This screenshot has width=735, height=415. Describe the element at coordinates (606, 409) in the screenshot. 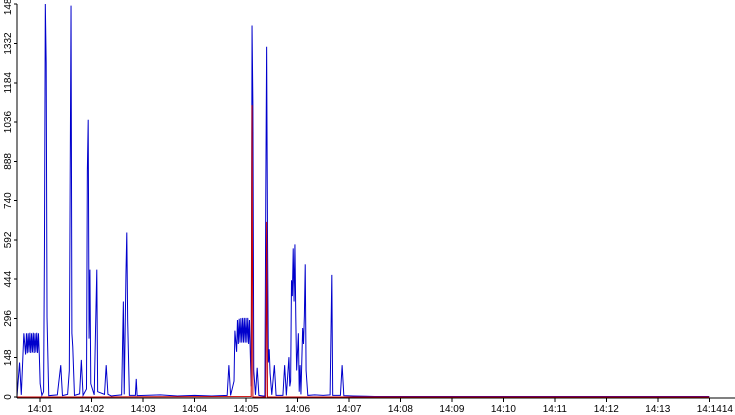

I see `x-tick-label: 14:12` at that location.